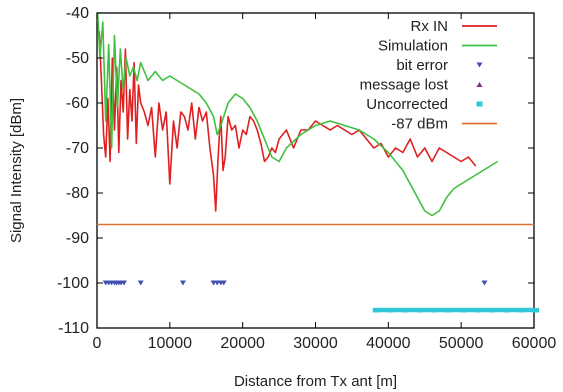 This screenshot has width=563, height=392. What do you see at coordinates (315, 343) in the screenshot?
I see `x-tick-label: 30000` at bounding box center [315, 343].